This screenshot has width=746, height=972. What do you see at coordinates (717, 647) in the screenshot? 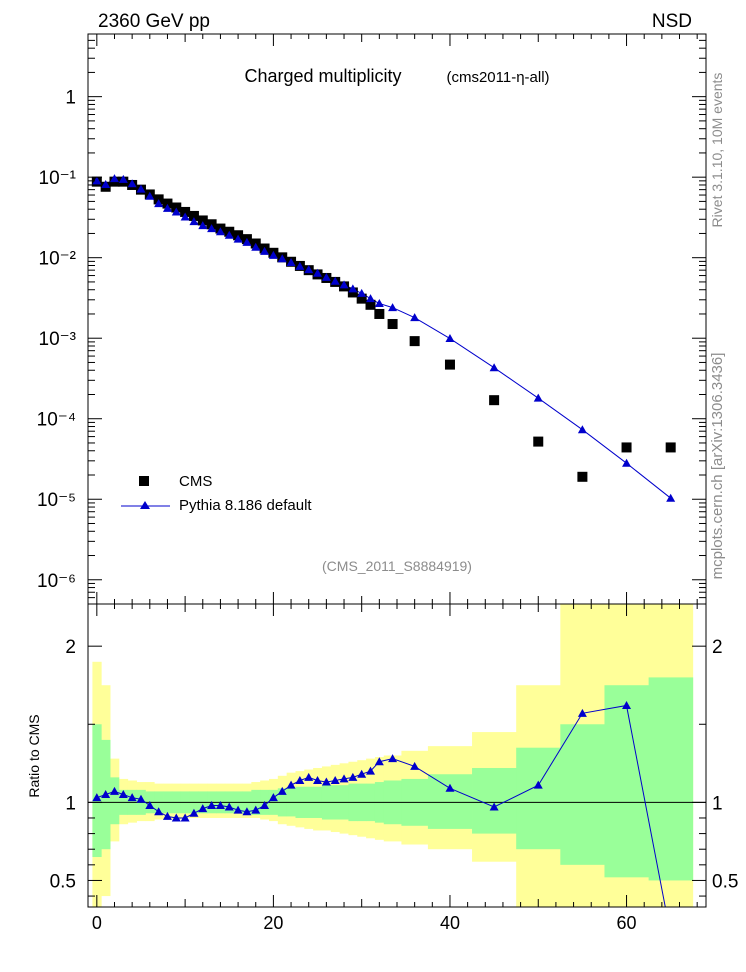
I see `ratio-y-tick-label-right: 2` at bounding box center [717, 647].